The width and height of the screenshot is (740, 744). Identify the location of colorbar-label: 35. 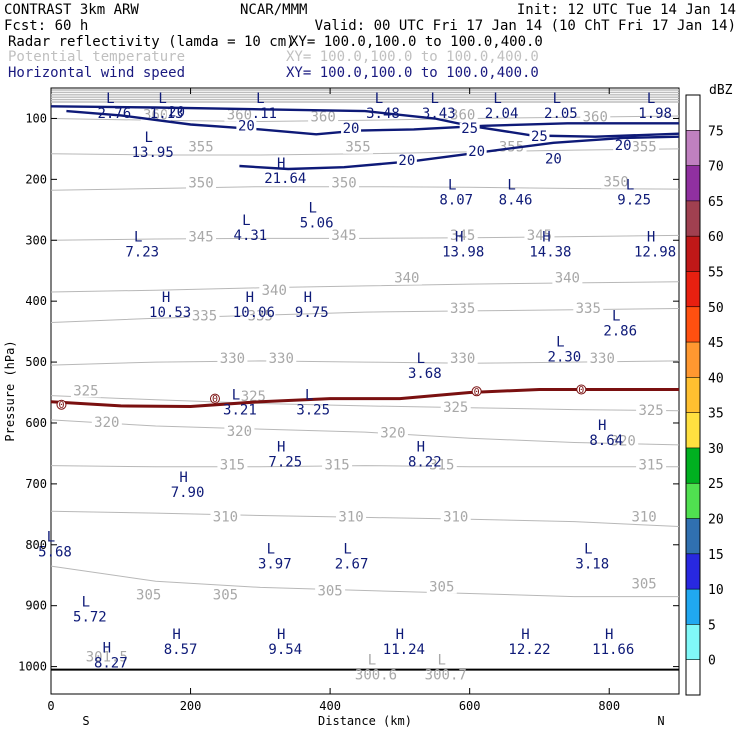
(716, 414).